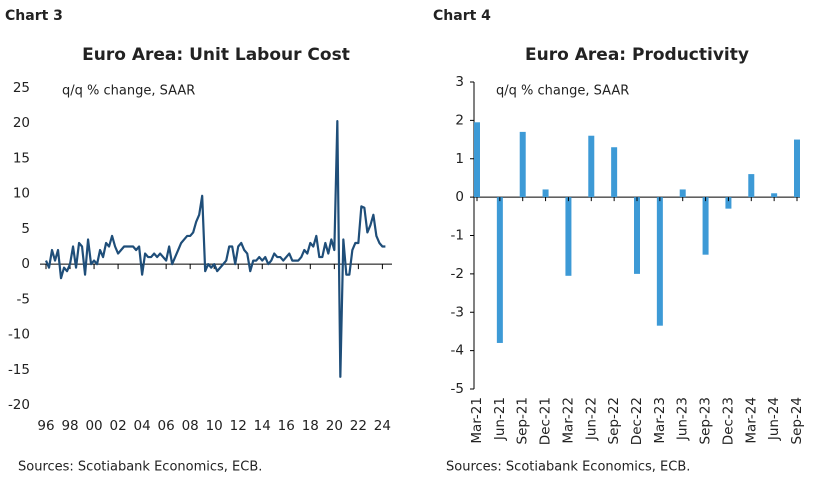 The image size is (828, 483). I want to click on chart-label: Chart 3, so click(34, 16).